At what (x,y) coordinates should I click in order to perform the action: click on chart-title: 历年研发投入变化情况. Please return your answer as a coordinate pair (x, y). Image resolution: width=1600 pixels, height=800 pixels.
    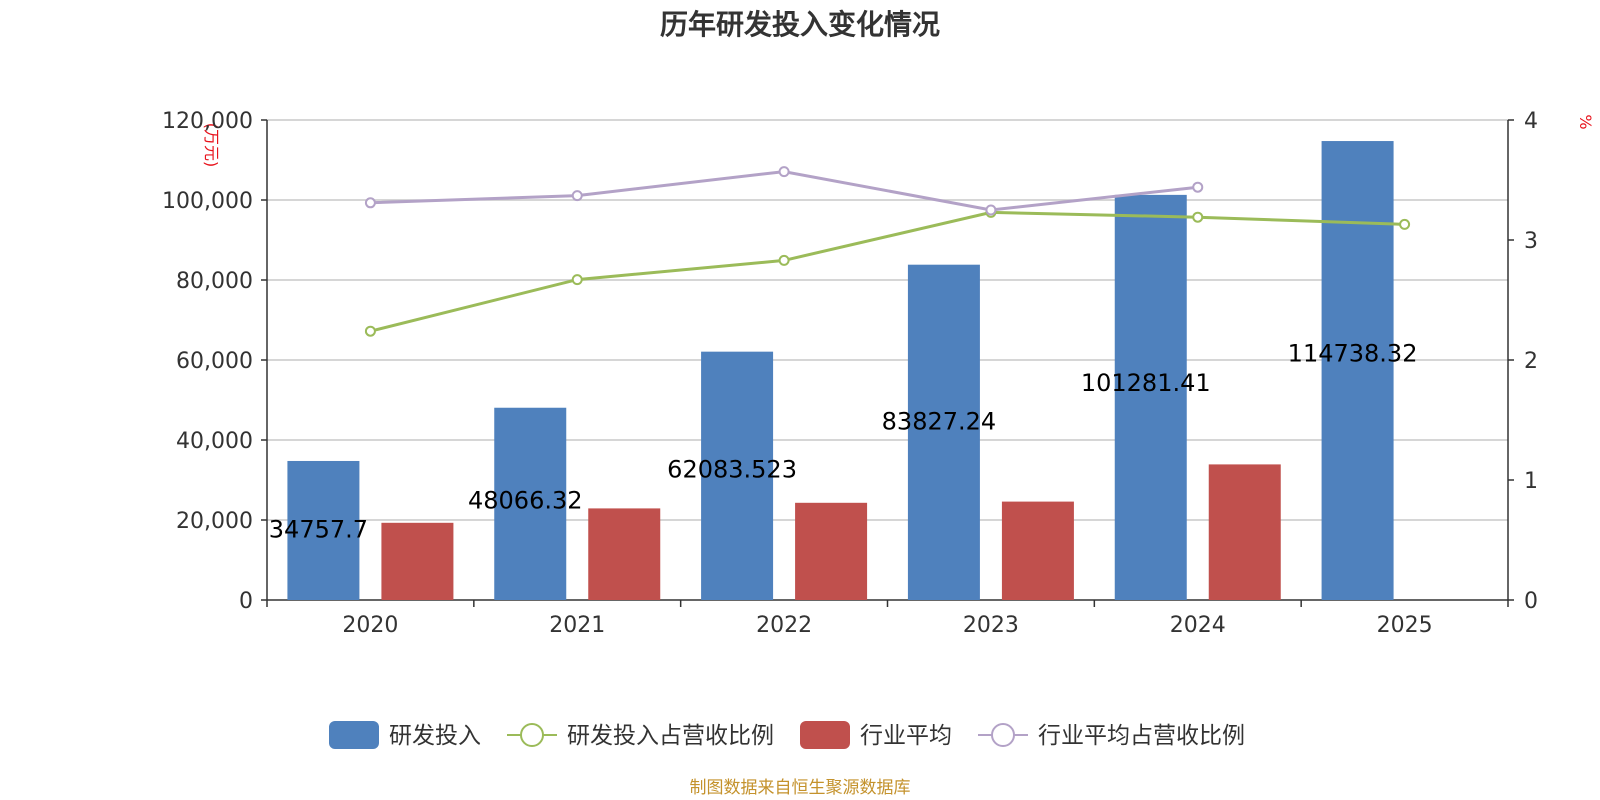
    Looking at the image, I should click on (800, 24).